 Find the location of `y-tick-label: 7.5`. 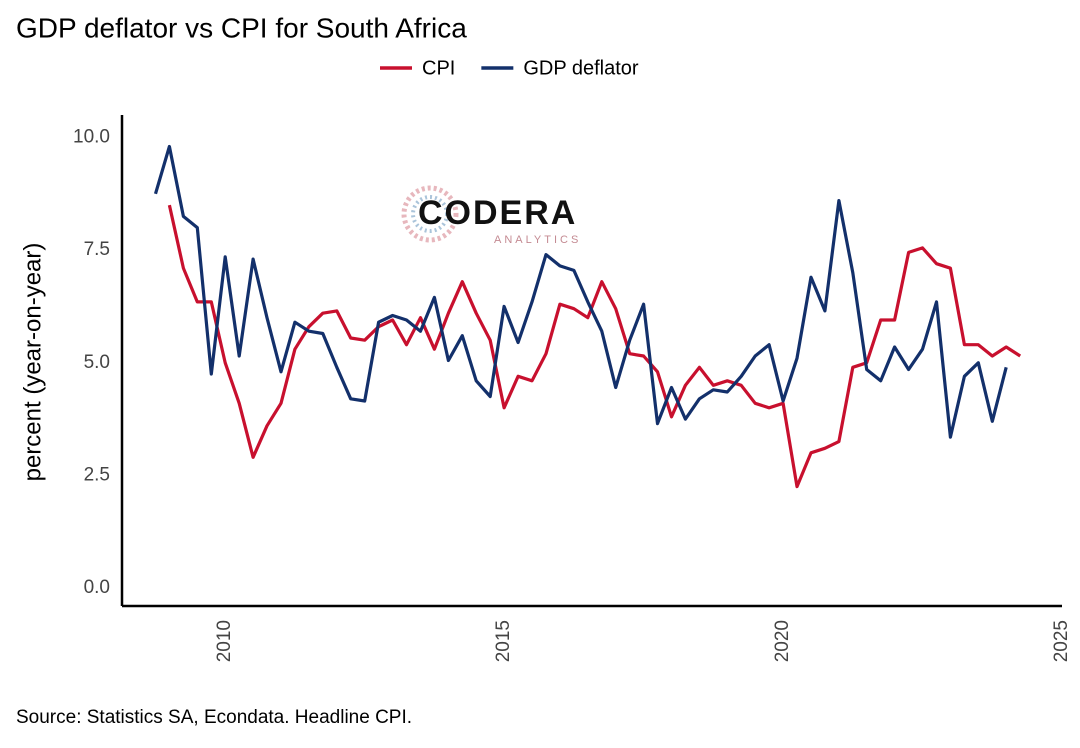

y-tick-label: 7.5 is located at coordinates (97, 249).